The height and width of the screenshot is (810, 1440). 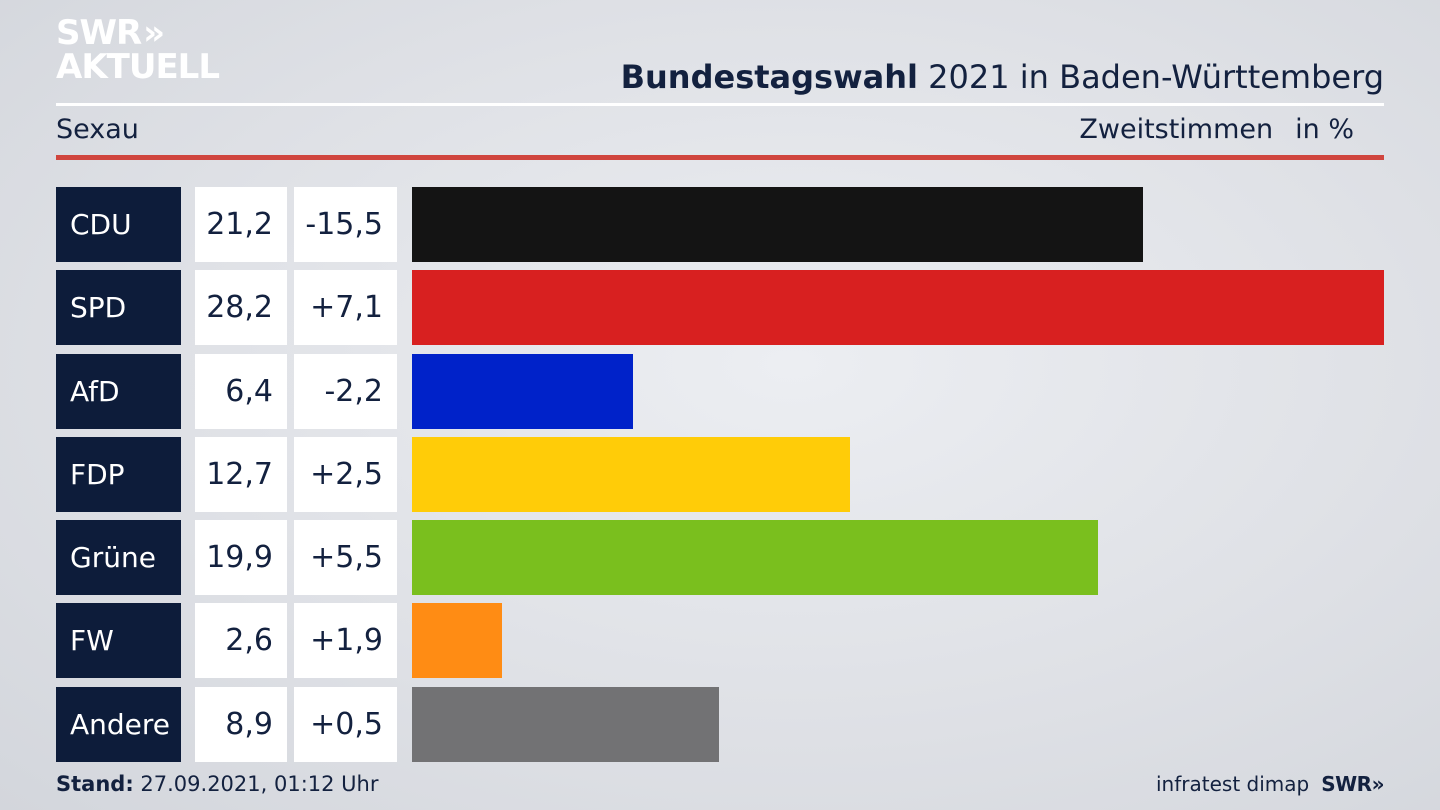 I want to click on party-row: SPD 28,2 +7,1, so click(x=720, y=308).